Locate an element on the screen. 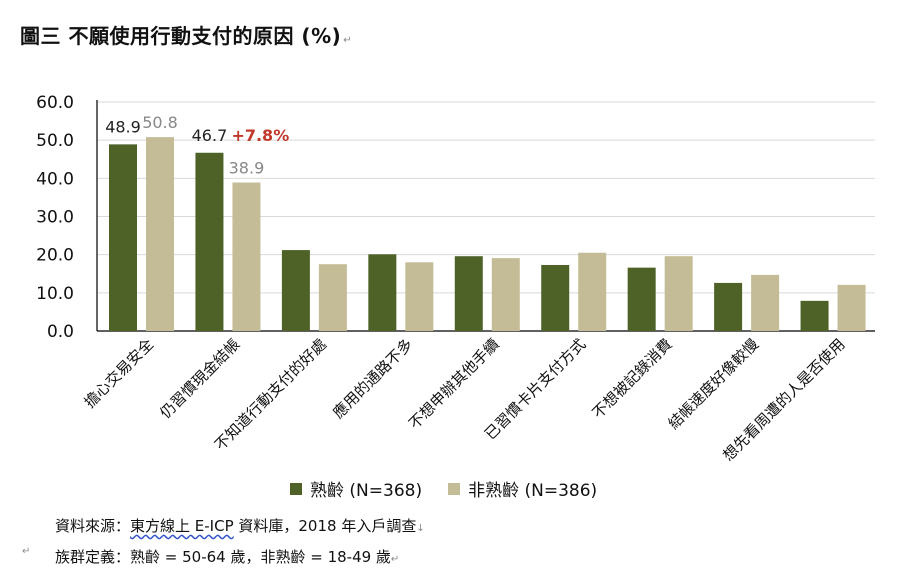  legend-label-nonmature: 非熟齡 (N=386) is located at coordinates (533, 491).